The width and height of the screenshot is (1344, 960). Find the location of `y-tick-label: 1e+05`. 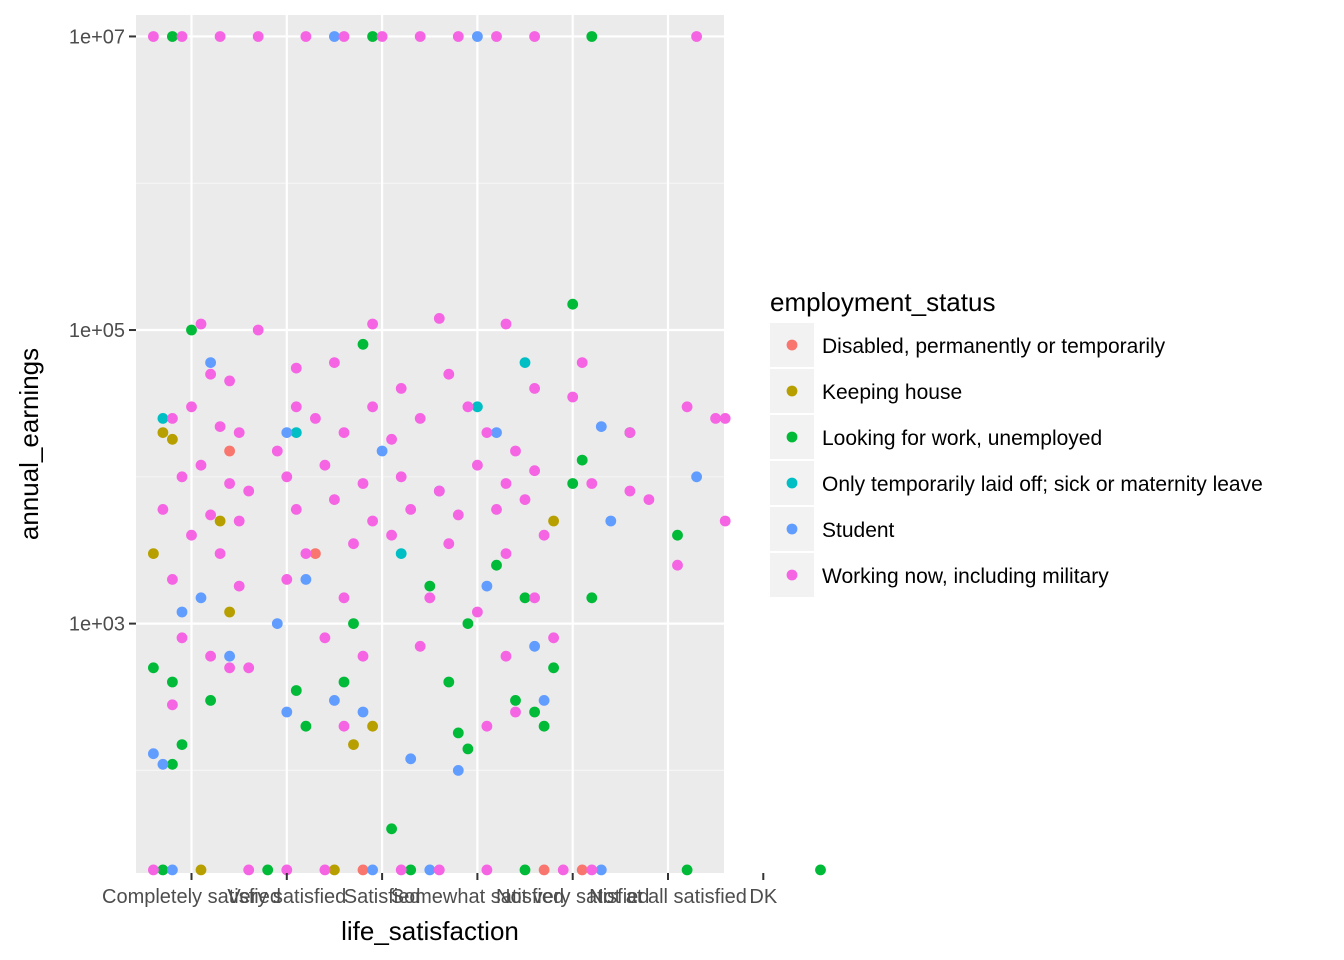

y-tick-label: 1e+05 is located at coordinates (97, 331).